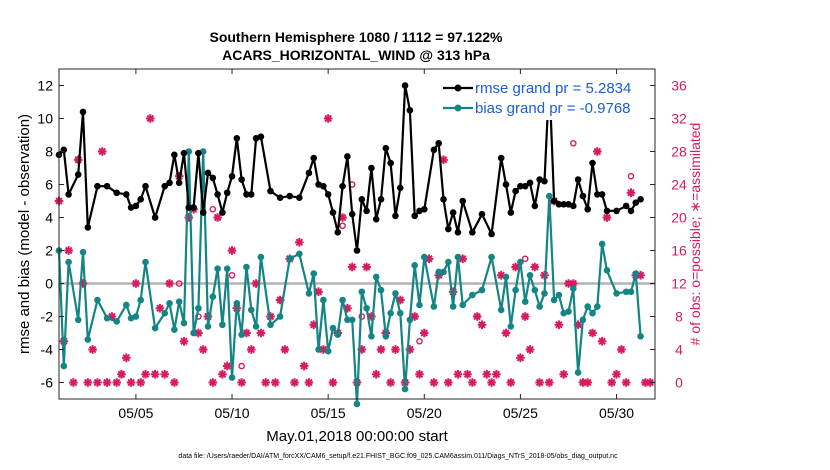  What do you see at coordinates (49, 185) in the screenshot?
I see `y-tick-label: 6` at bounding box center [49, 185].